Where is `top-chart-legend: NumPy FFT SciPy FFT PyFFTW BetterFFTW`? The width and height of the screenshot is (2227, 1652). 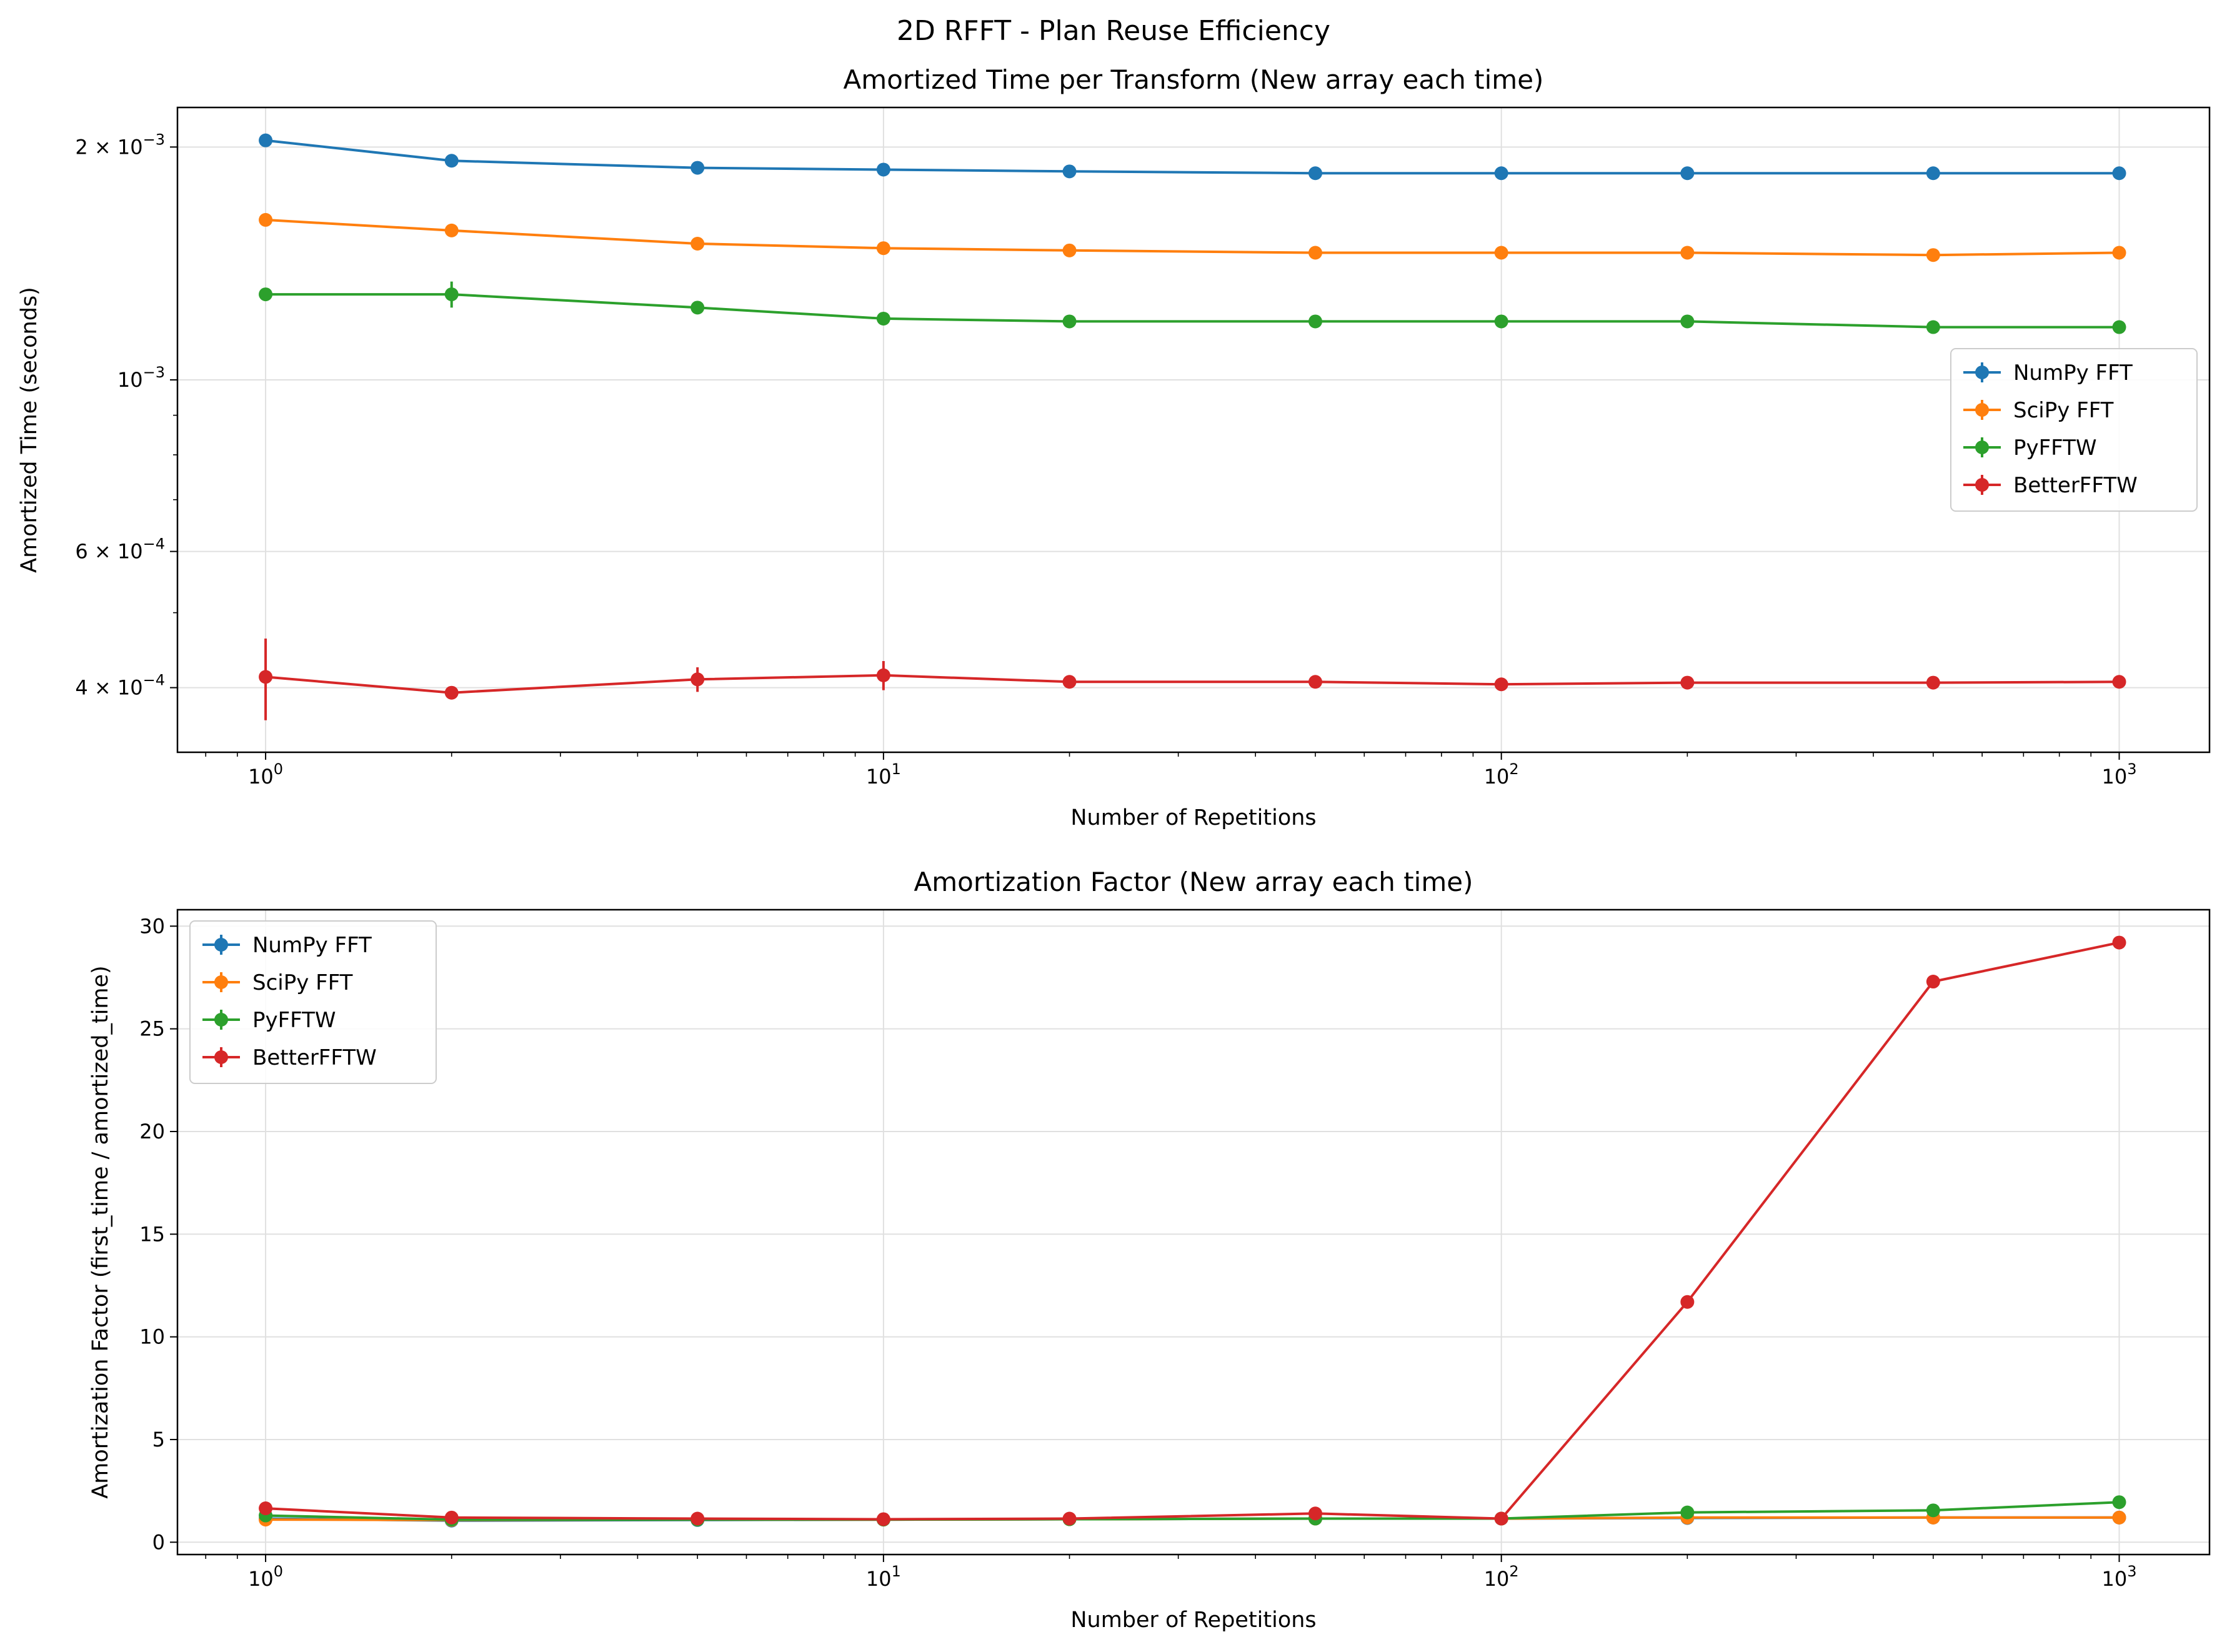
top-chart-legend: NumPy FFT SciPy FFT PyFFTW BetterFFTW is located at coordinates (2074, 430).